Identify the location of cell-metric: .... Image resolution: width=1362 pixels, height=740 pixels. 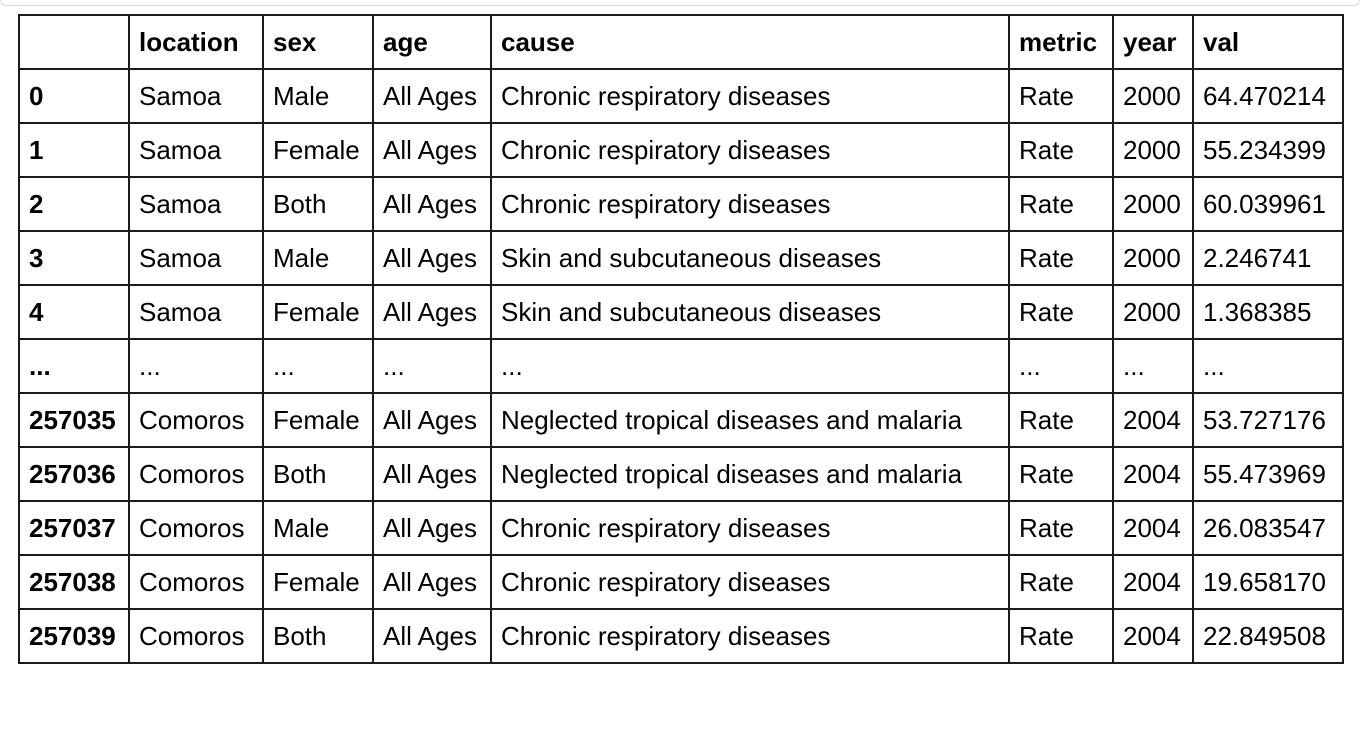
(1061, 366).